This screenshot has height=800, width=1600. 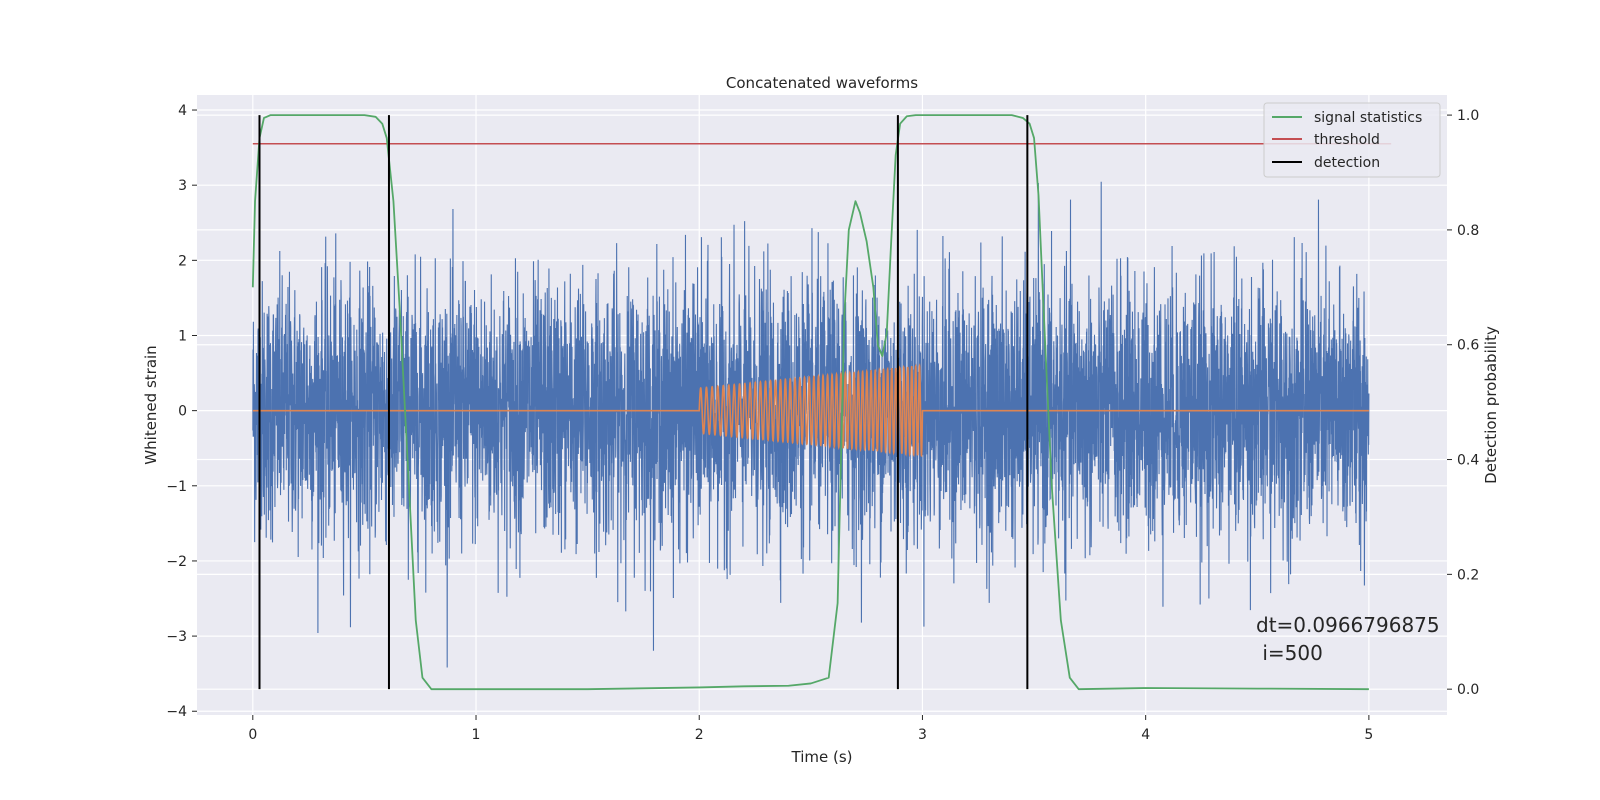 I want to click on legend-label-signal-statistics: signal statistics, so click(x=1368, y=118).